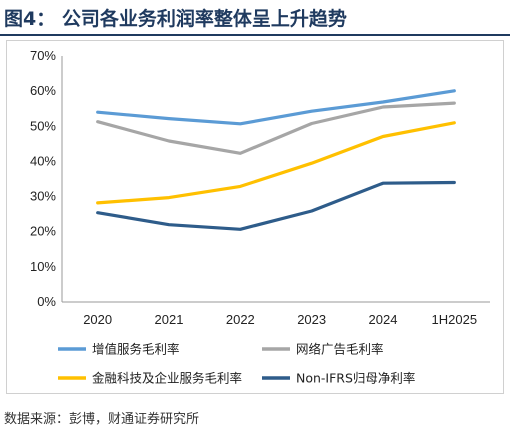 This screenshot has height=432, width=510. Describe the element at coordinates (311, 319) in the screenshot. I see `x-tick-label: 2023` at that location.